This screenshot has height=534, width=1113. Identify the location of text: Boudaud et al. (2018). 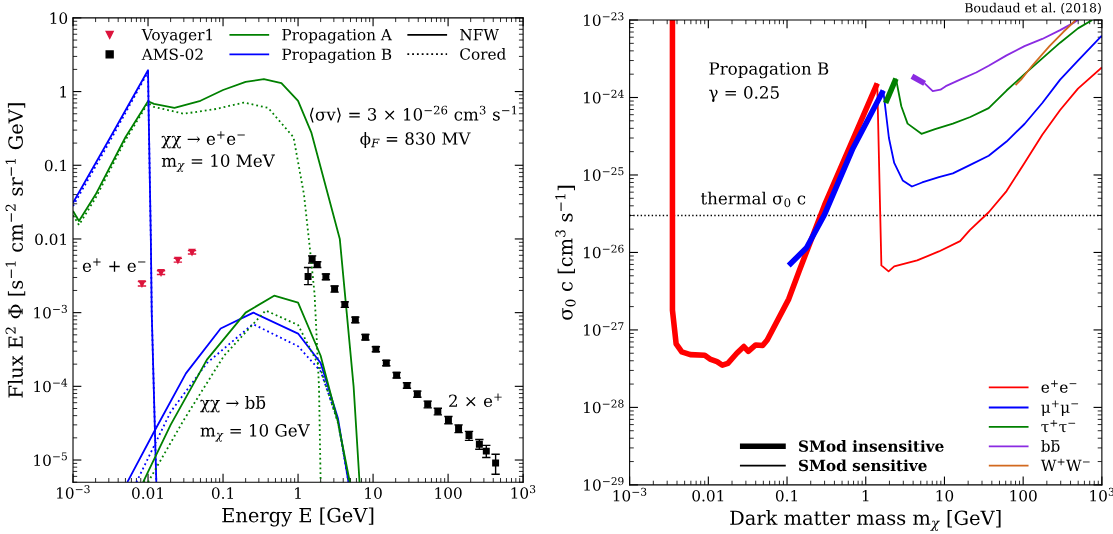
(1032, 8).